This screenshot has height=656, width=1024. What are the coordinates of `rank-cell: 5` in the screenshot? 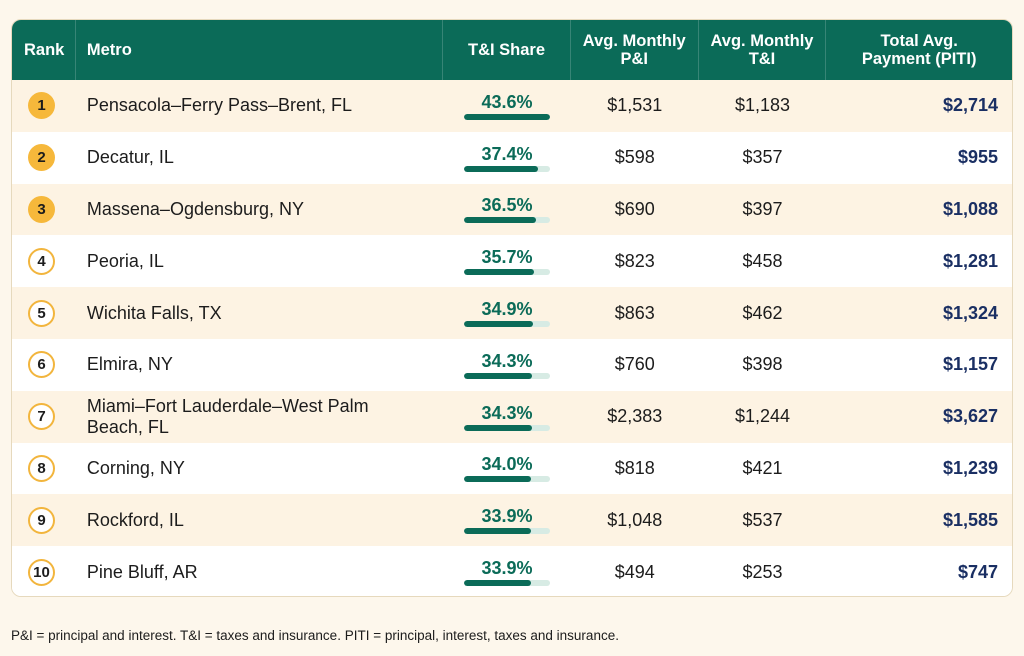 It's located at (44, 313).